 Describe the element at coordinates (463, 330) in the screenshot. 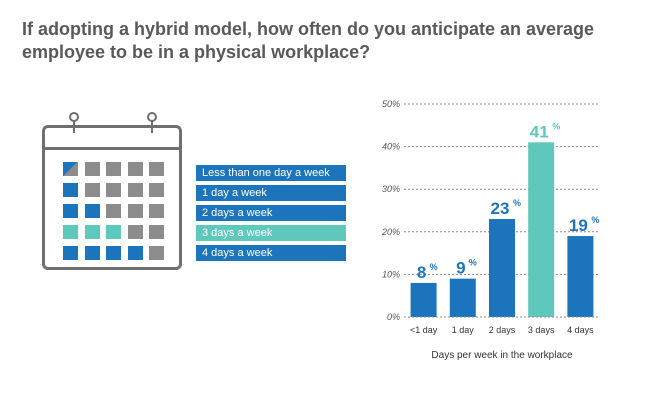

I see `x-tick-label: 1 day` at that location.